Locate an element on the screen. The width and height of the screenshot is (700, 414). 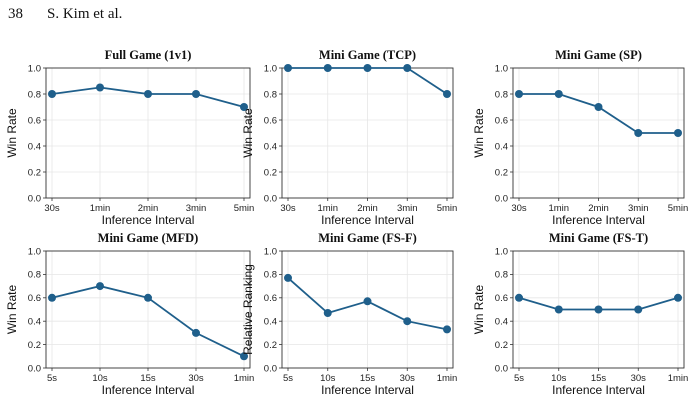
y-axis-label: Relative Ranking is located at coordinates (248, 309).